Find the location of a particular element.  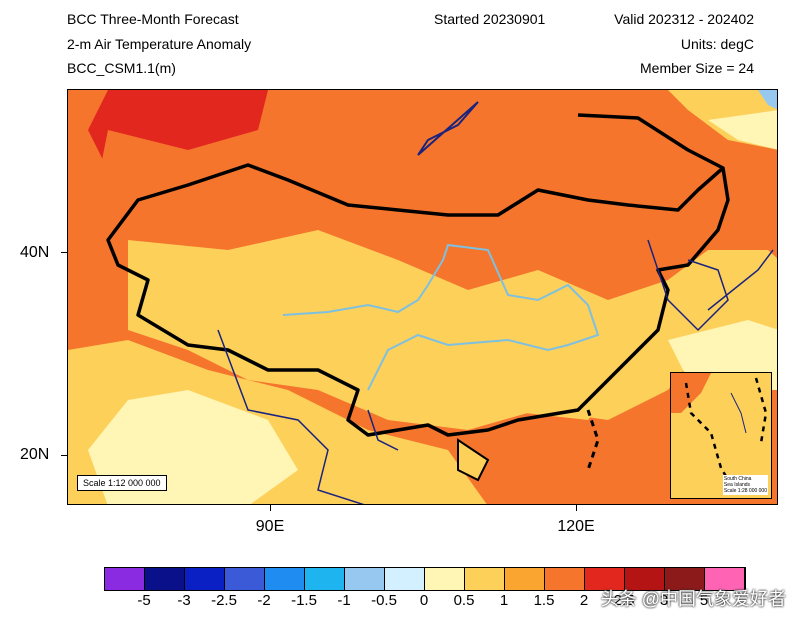

lon-label-90e: 90E is located at coordinates (270, 526).